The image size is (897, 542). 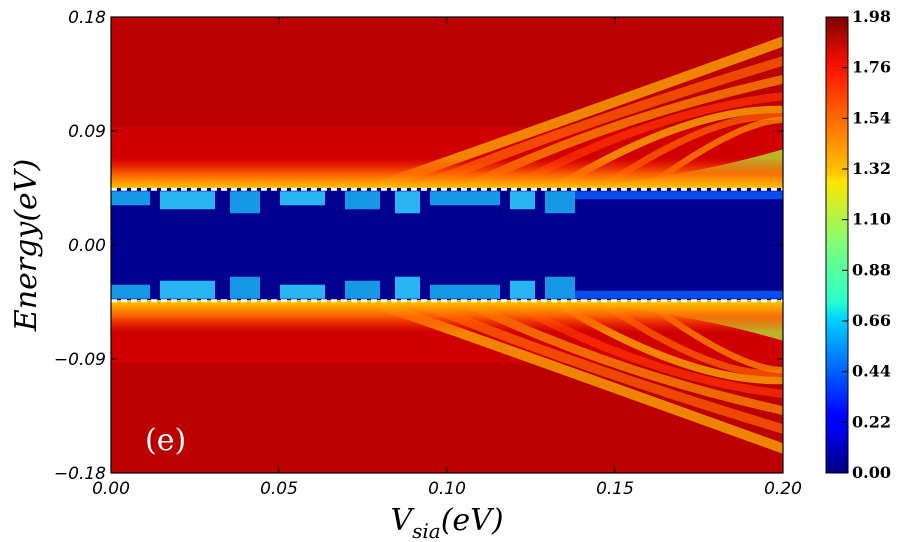 What do you see at coordinates (447, 174) in the screenshot?
I see `upper-edge-glow` at bounding box center [447, 174].